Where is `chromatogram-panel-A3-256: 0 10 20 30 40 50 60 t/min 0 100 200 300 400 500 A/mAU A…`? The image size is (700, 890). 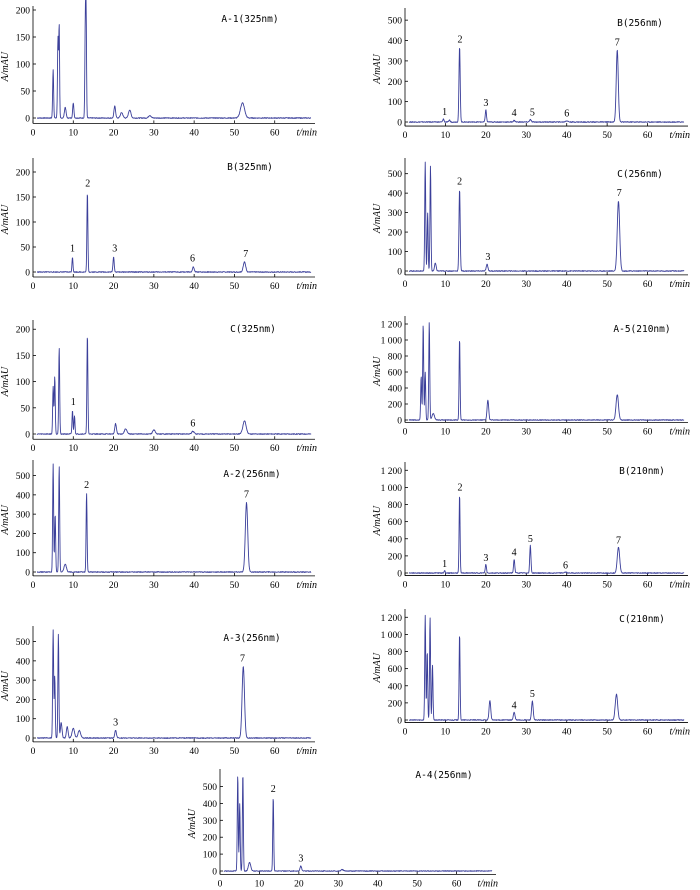
chromatogram-panel-A3-256: 0 10 20 30 40 50 60 t/min 0 100 200 300 400 500 A/mAU A… is located at coordinates (158, 691).